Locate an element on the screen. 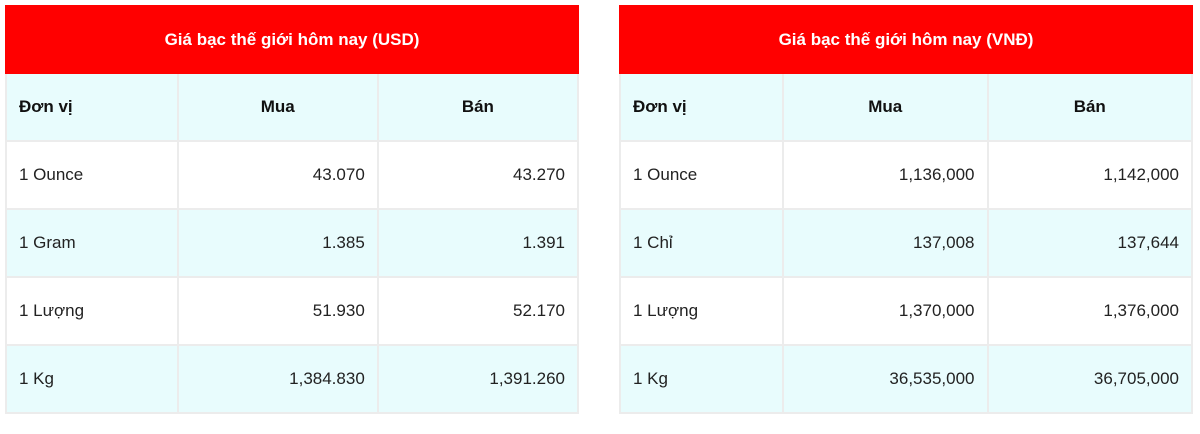 This screenshot has height=434, width=1200. table-row: 1 Ounce 1,136,000 1,142,000 is located at coordinates (905, 175).